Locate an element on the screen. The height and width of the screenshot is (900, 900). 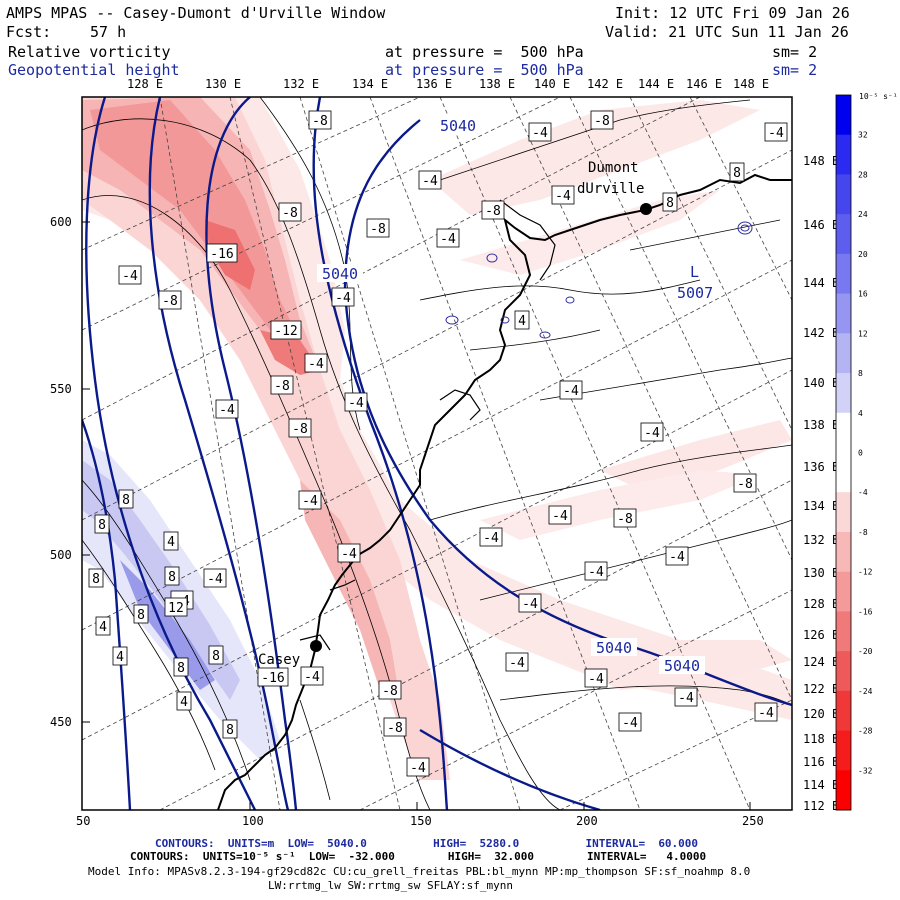
colorbar-tick-label: -32 is located at coordinates (865, 770).